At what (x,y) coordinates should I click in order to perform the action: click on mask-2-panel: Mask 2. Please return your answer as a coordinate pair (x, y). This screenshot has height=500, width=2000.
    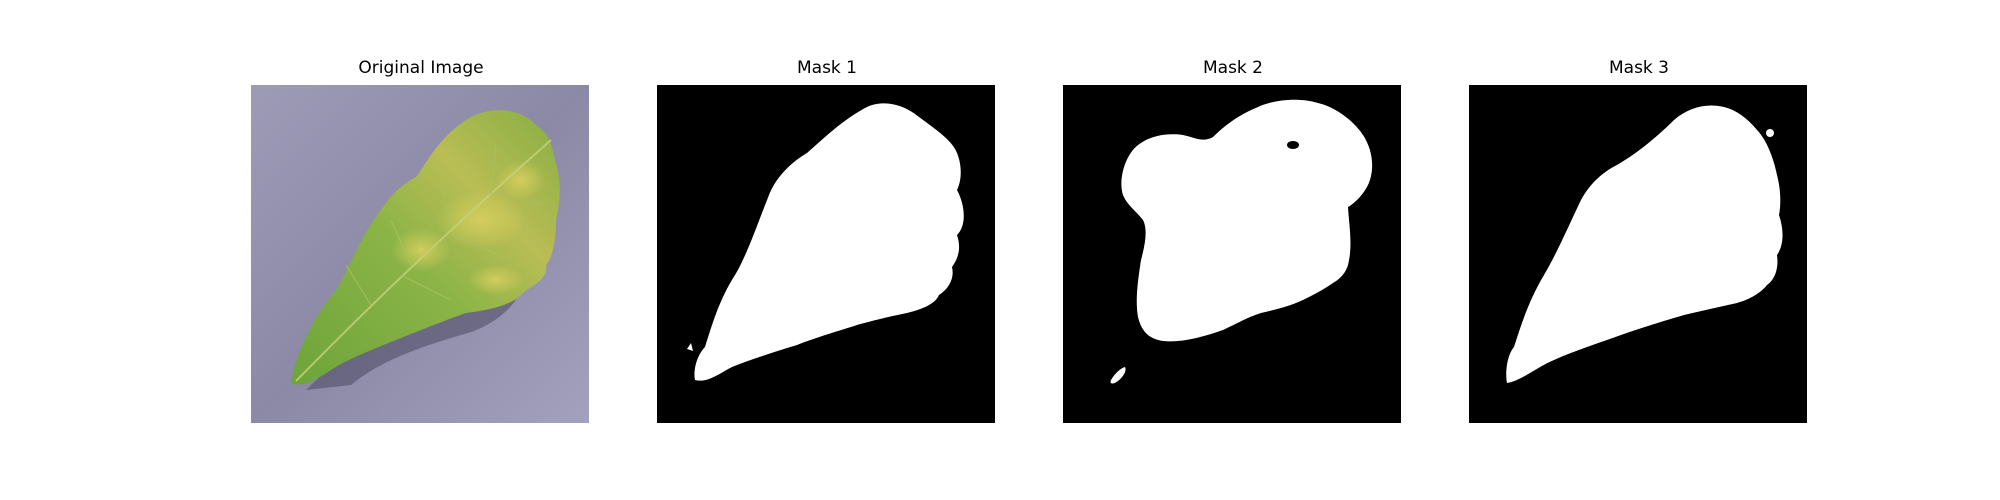
    Looking at the image, I should click on (1233, 240).